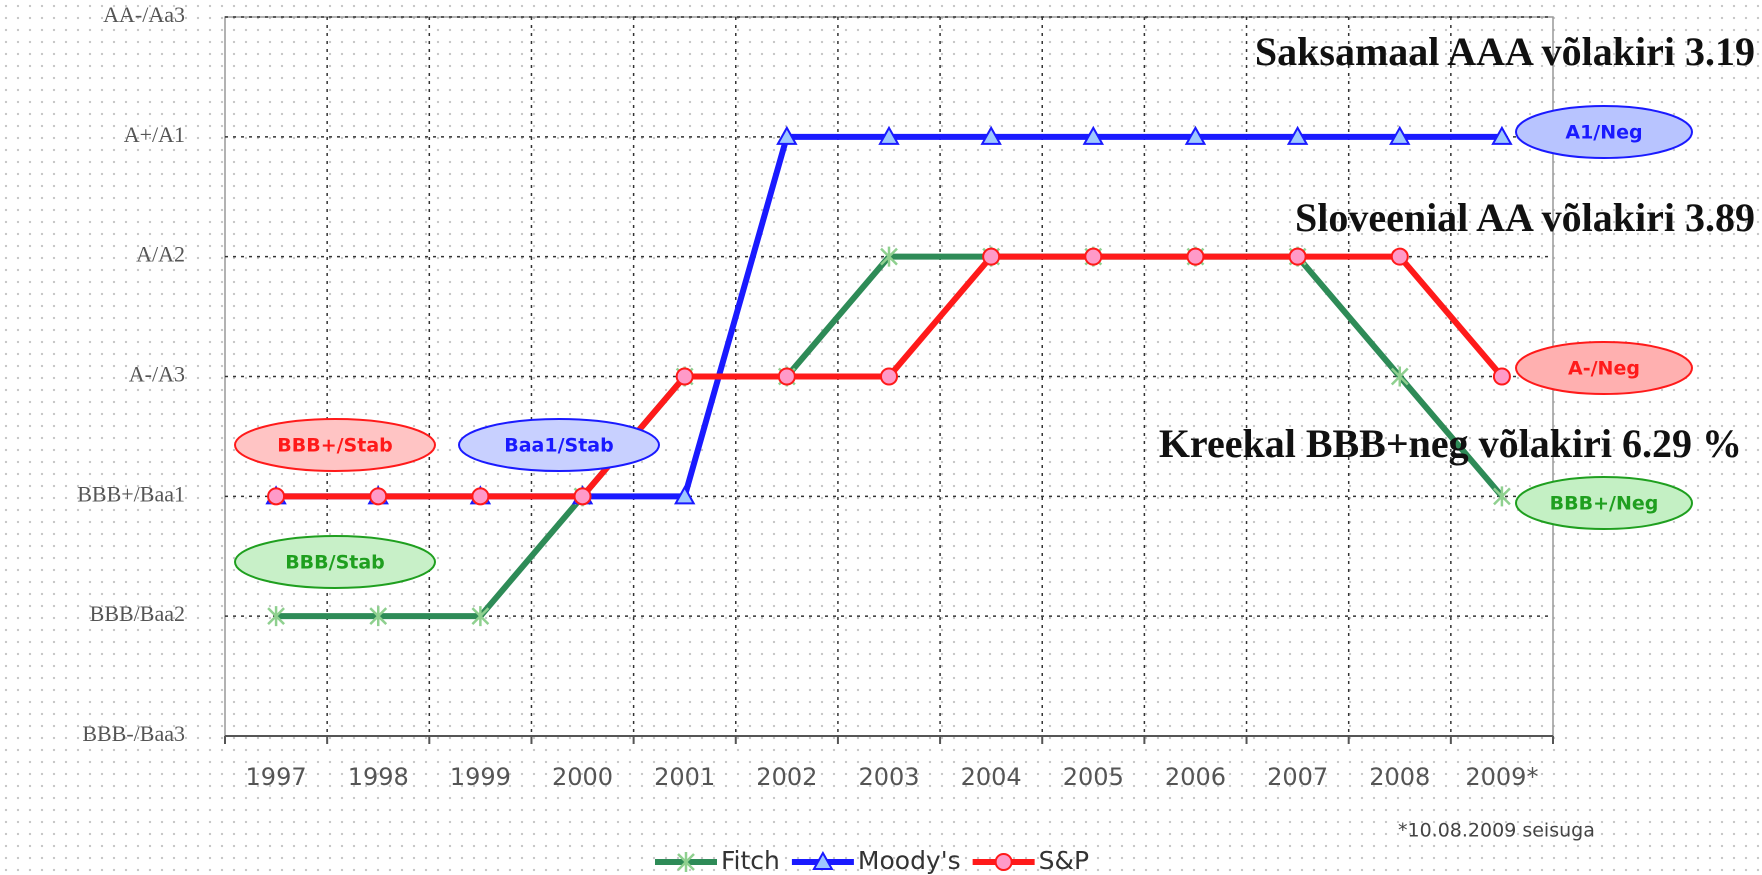 The height and width of the screenshot is (875, 1762). I want to click on legend-label: S&P, so click(1064, 860).